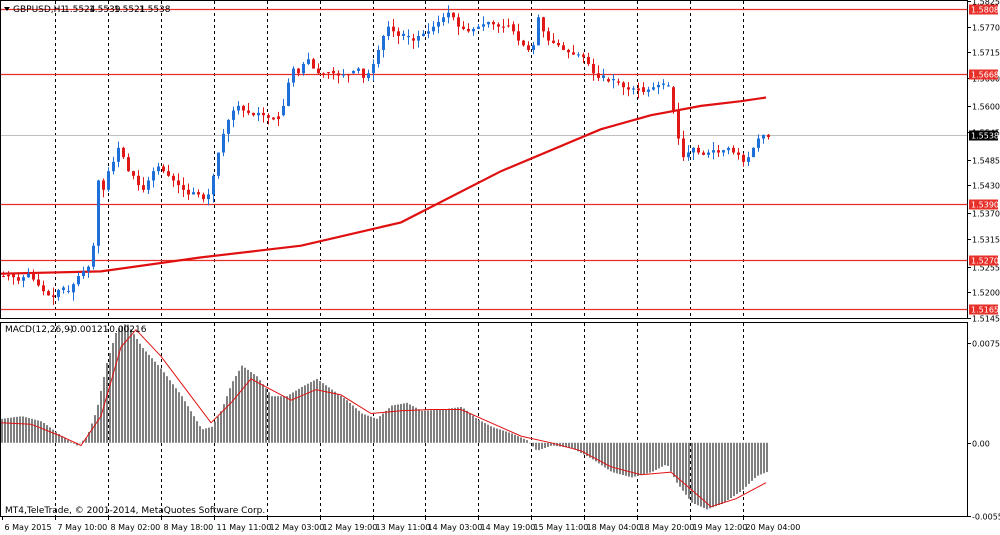  What do you see at coordinates (720, 527) in the screenshot?
I see `x-tick-label: 19 May 12:00` at bounding box center [720, 527].